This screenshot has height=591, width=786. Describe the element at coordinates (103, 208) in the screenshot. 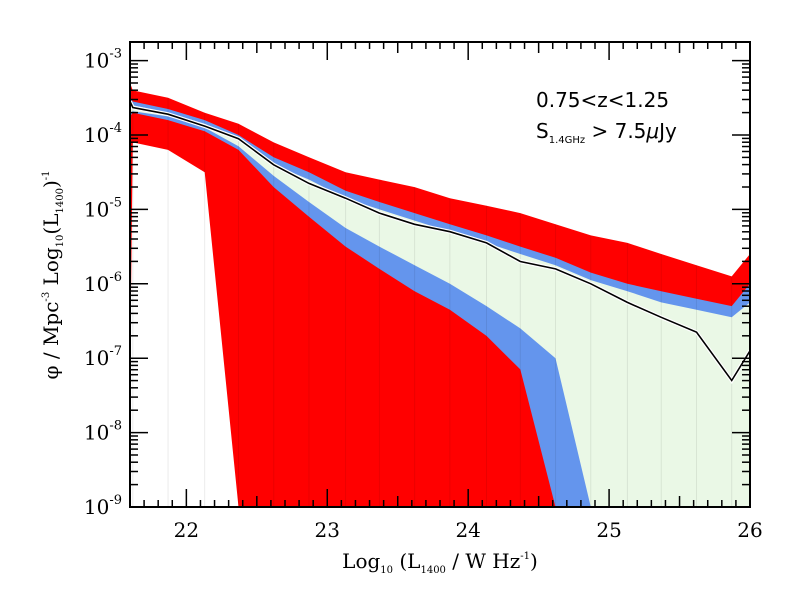

I see `y-tick-label: 10⁻⁵` at that location.